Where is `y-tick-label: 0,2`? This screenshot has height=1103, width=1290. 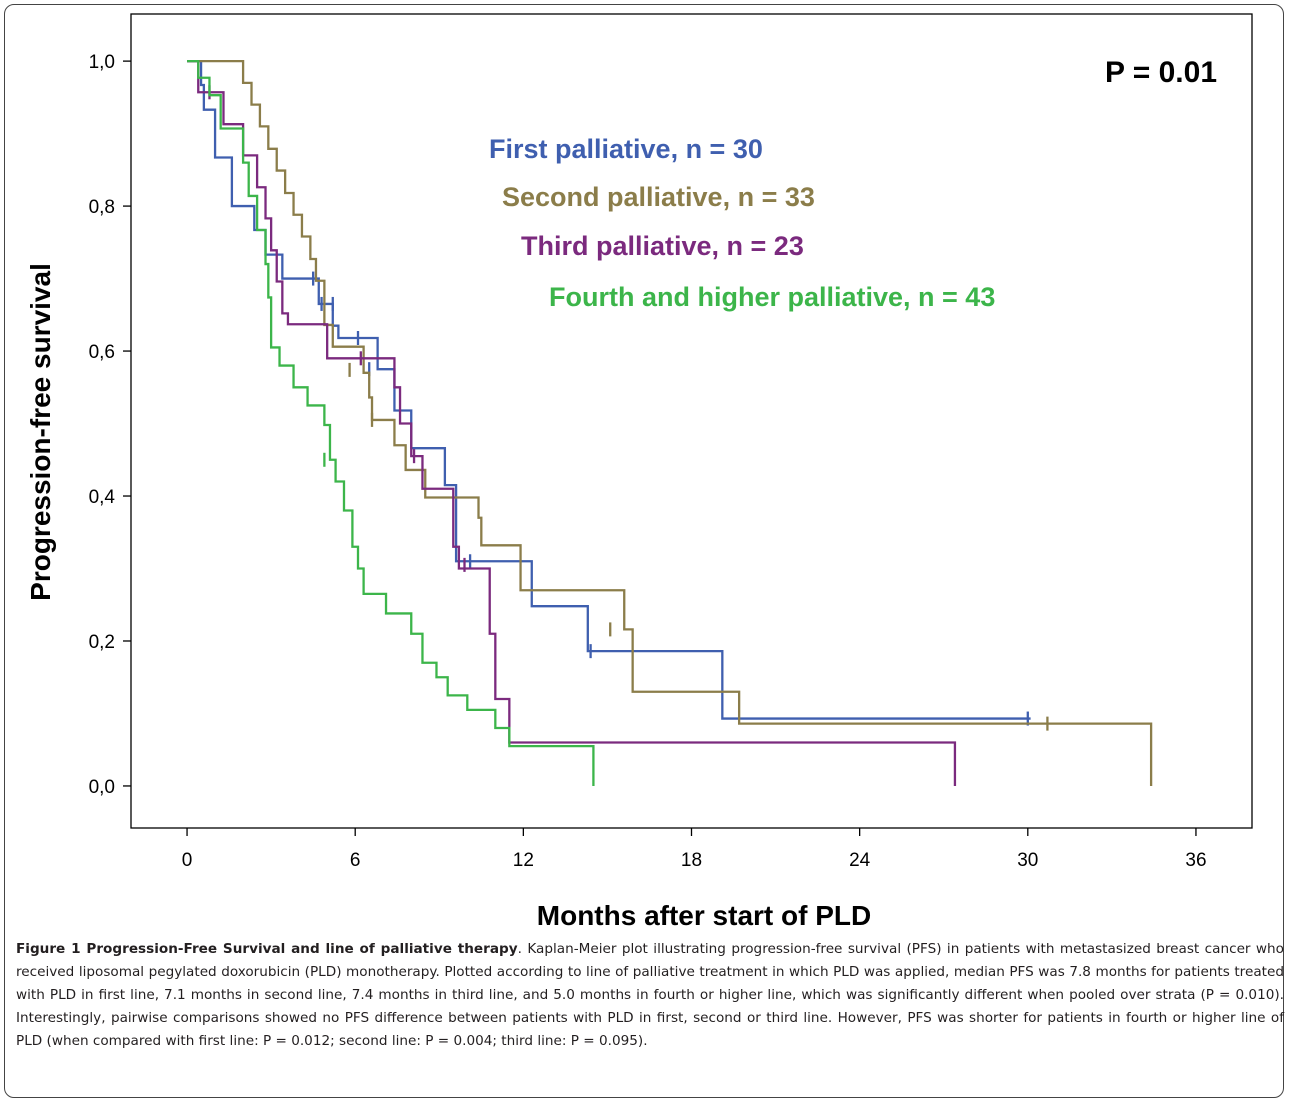
y-tick-label: 0,2 is located at coordinates (102, 642).